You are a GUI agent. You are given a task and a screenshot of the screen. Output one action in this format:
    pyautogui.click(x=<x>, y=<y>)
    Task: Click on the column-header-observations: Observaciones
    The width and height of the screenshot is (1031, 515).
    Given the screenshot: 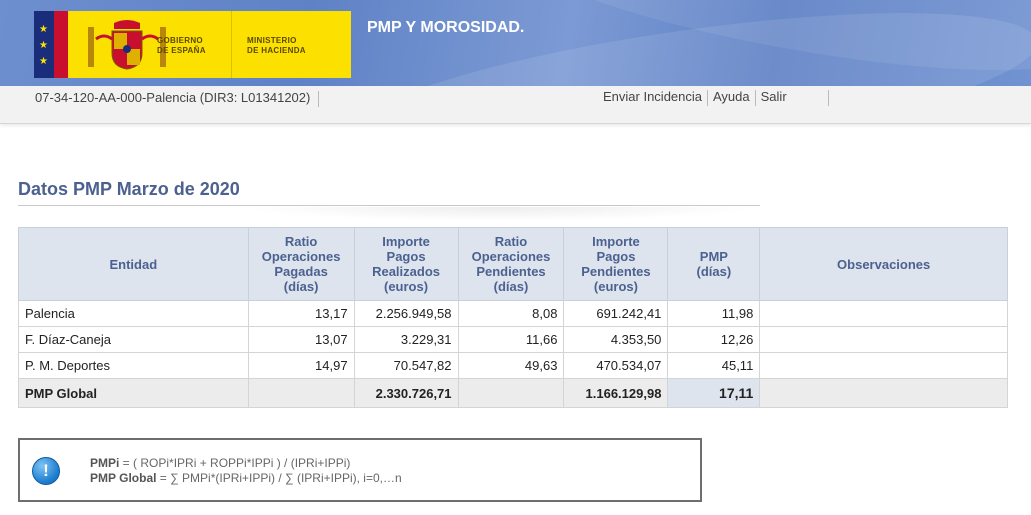 What is the action you would take?
    pyautogui.click(x=883, y=264)
    